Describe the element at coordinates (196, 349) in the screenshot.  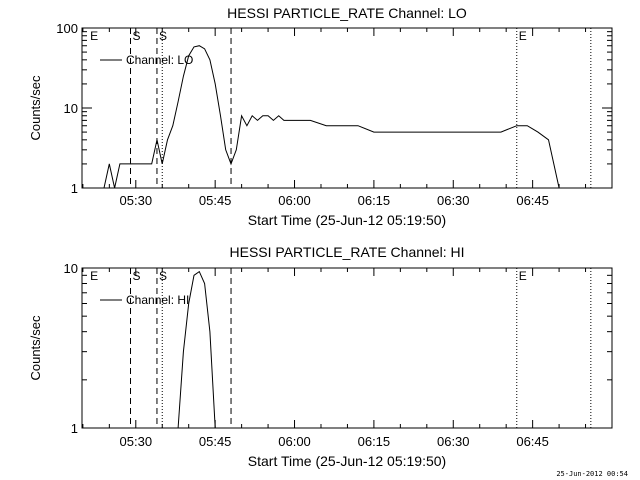
I see `series-line` at that location.